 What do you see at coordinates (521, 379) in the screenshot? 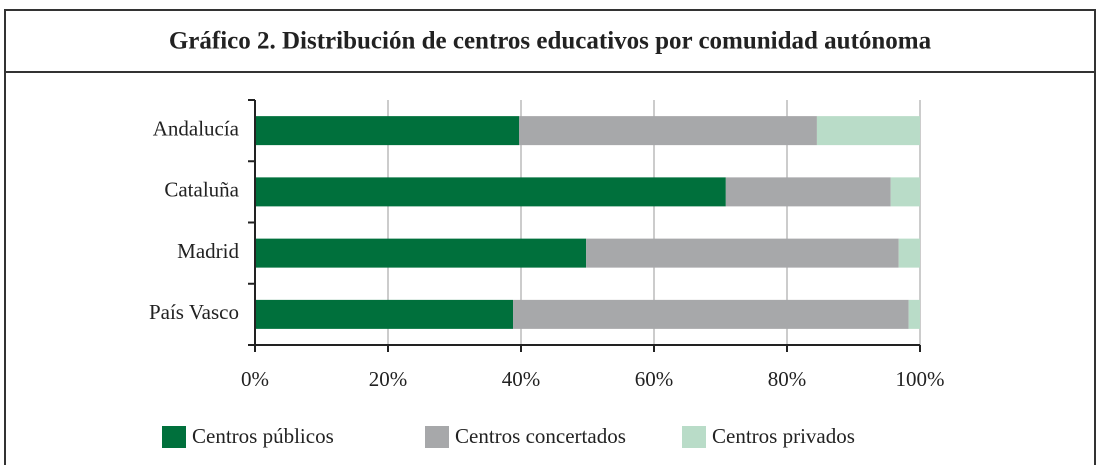
I see `x-tick-label: 40%` at bounding box center [521, 379].